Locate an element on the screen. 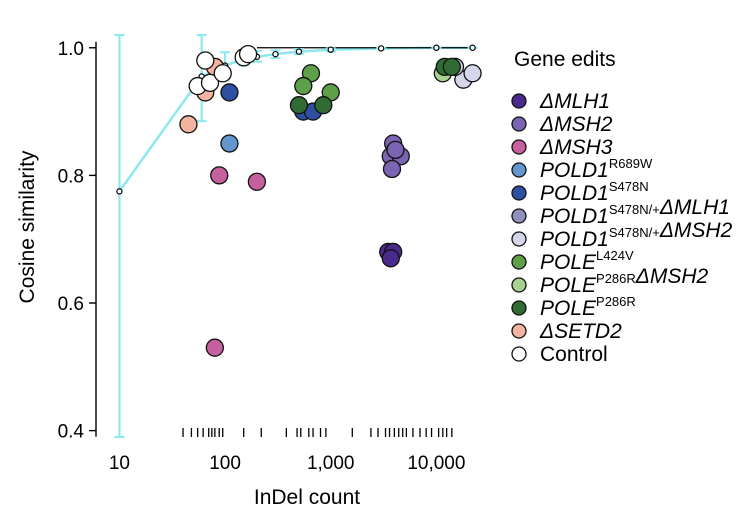  legend-label: Control is located at coordinates (574, 354).